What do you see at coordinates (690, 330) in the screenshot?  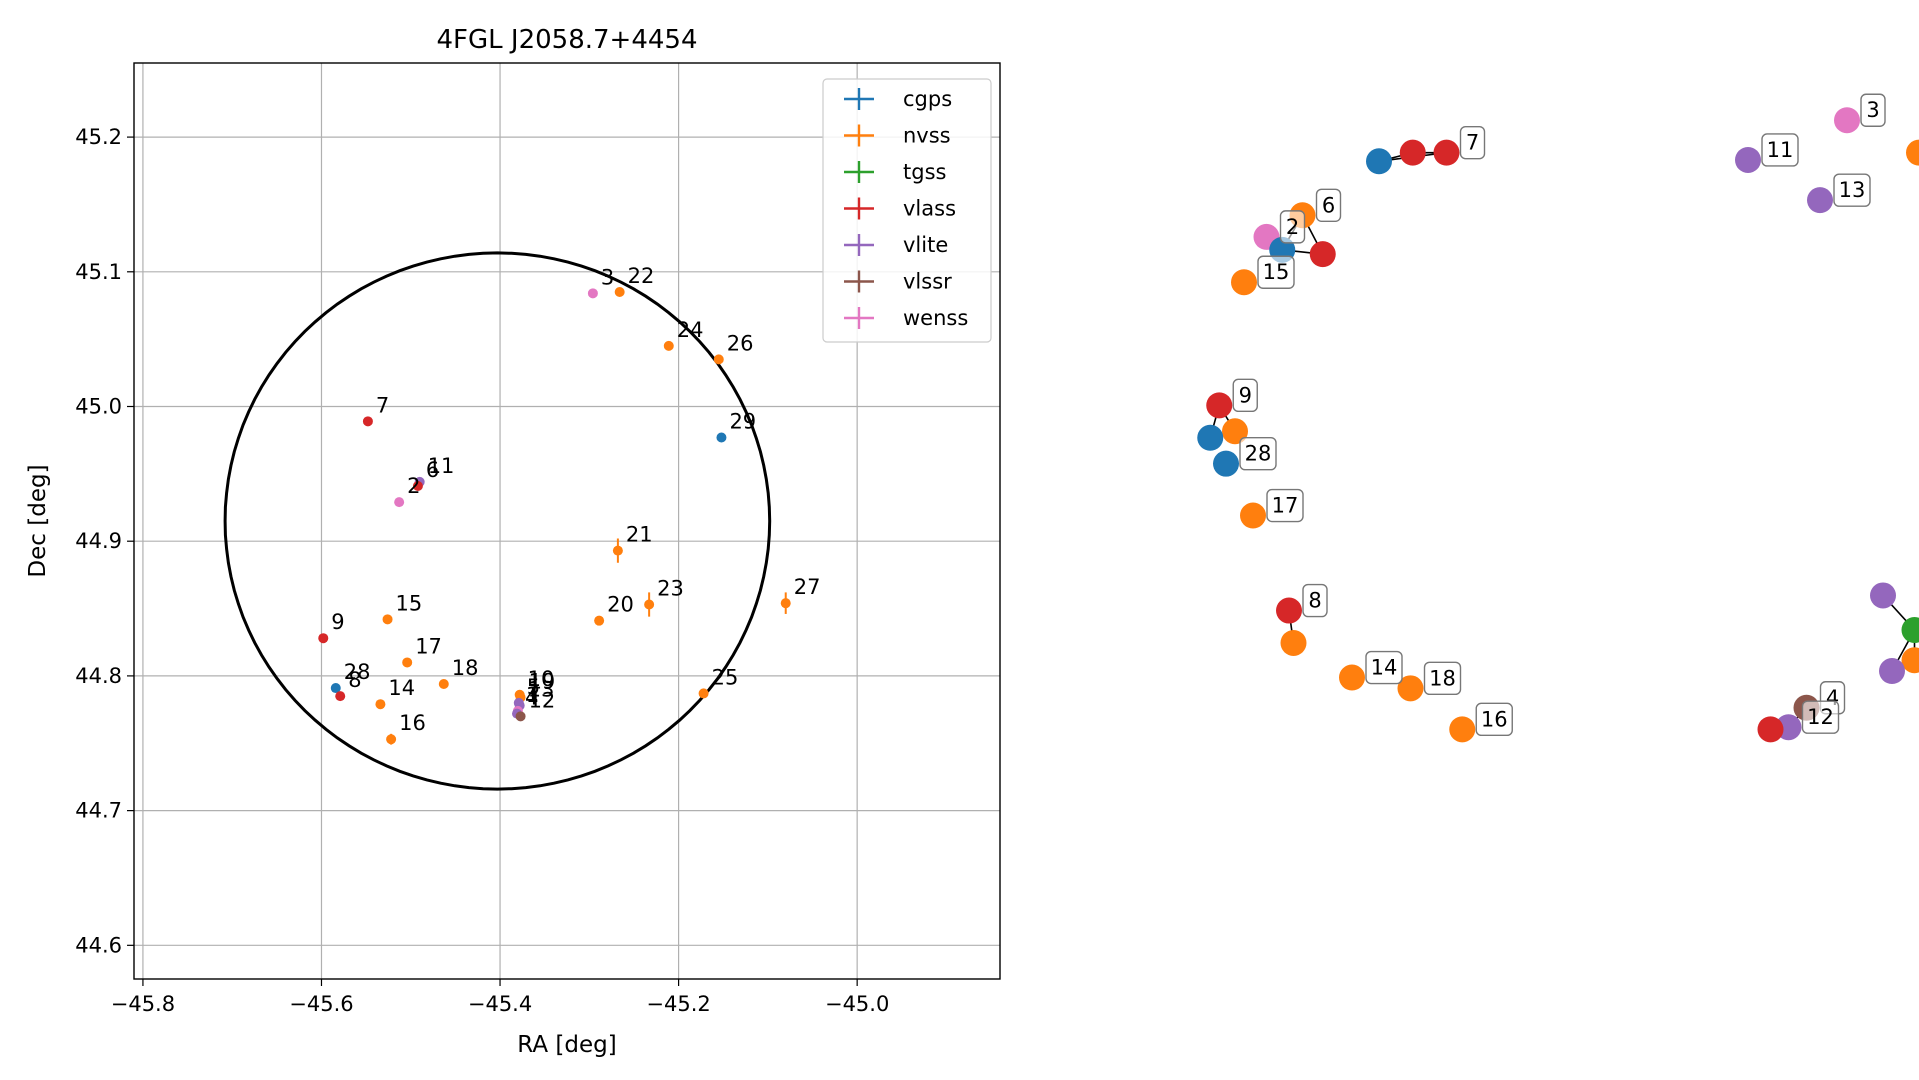 I see `point-label: 24` at bounding box center [690, 330].